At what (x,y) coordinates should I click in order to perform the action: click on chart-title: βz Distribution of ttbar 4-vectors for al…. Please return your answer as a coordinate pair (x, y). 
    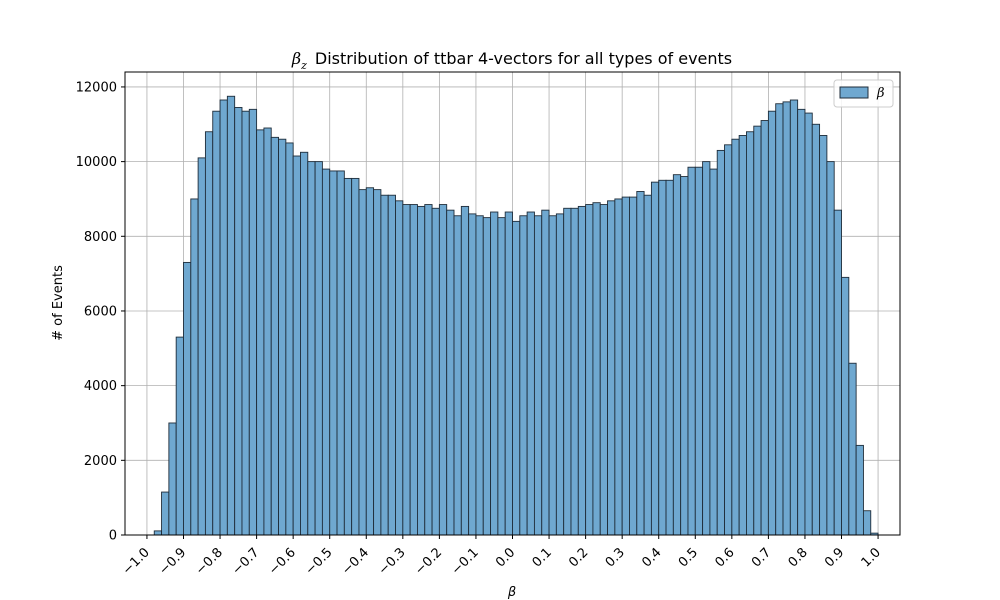
    Looking at the image, I should click on (511, 60).